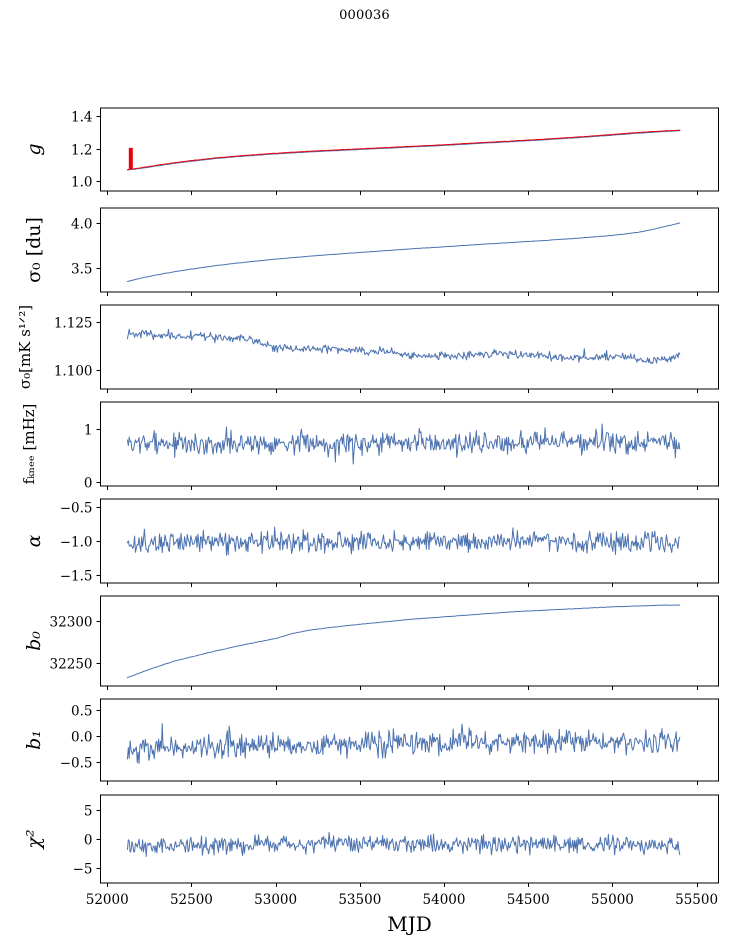 The height and width of the screenshot is (944, 729). Describe the element at coordinates (29, 444) in the screenshot. I see `y-axis-label-f_knee: fₖₙₑₑ [mHz]` at that location.